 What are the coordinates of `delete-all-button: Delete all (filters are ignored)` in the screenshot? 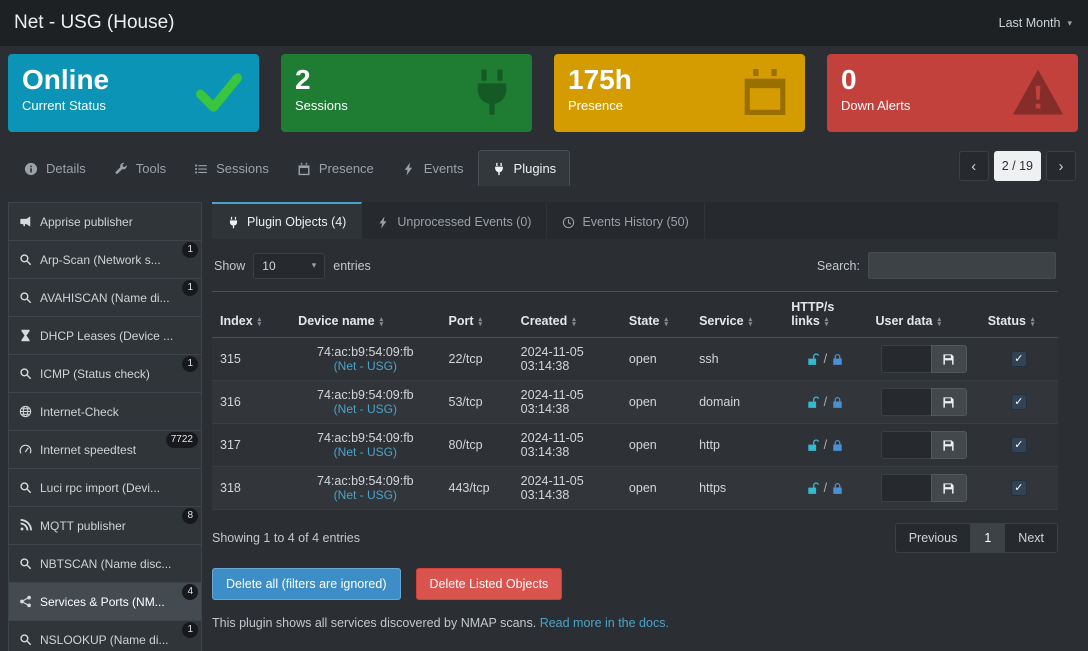 It's located at (306, 584).